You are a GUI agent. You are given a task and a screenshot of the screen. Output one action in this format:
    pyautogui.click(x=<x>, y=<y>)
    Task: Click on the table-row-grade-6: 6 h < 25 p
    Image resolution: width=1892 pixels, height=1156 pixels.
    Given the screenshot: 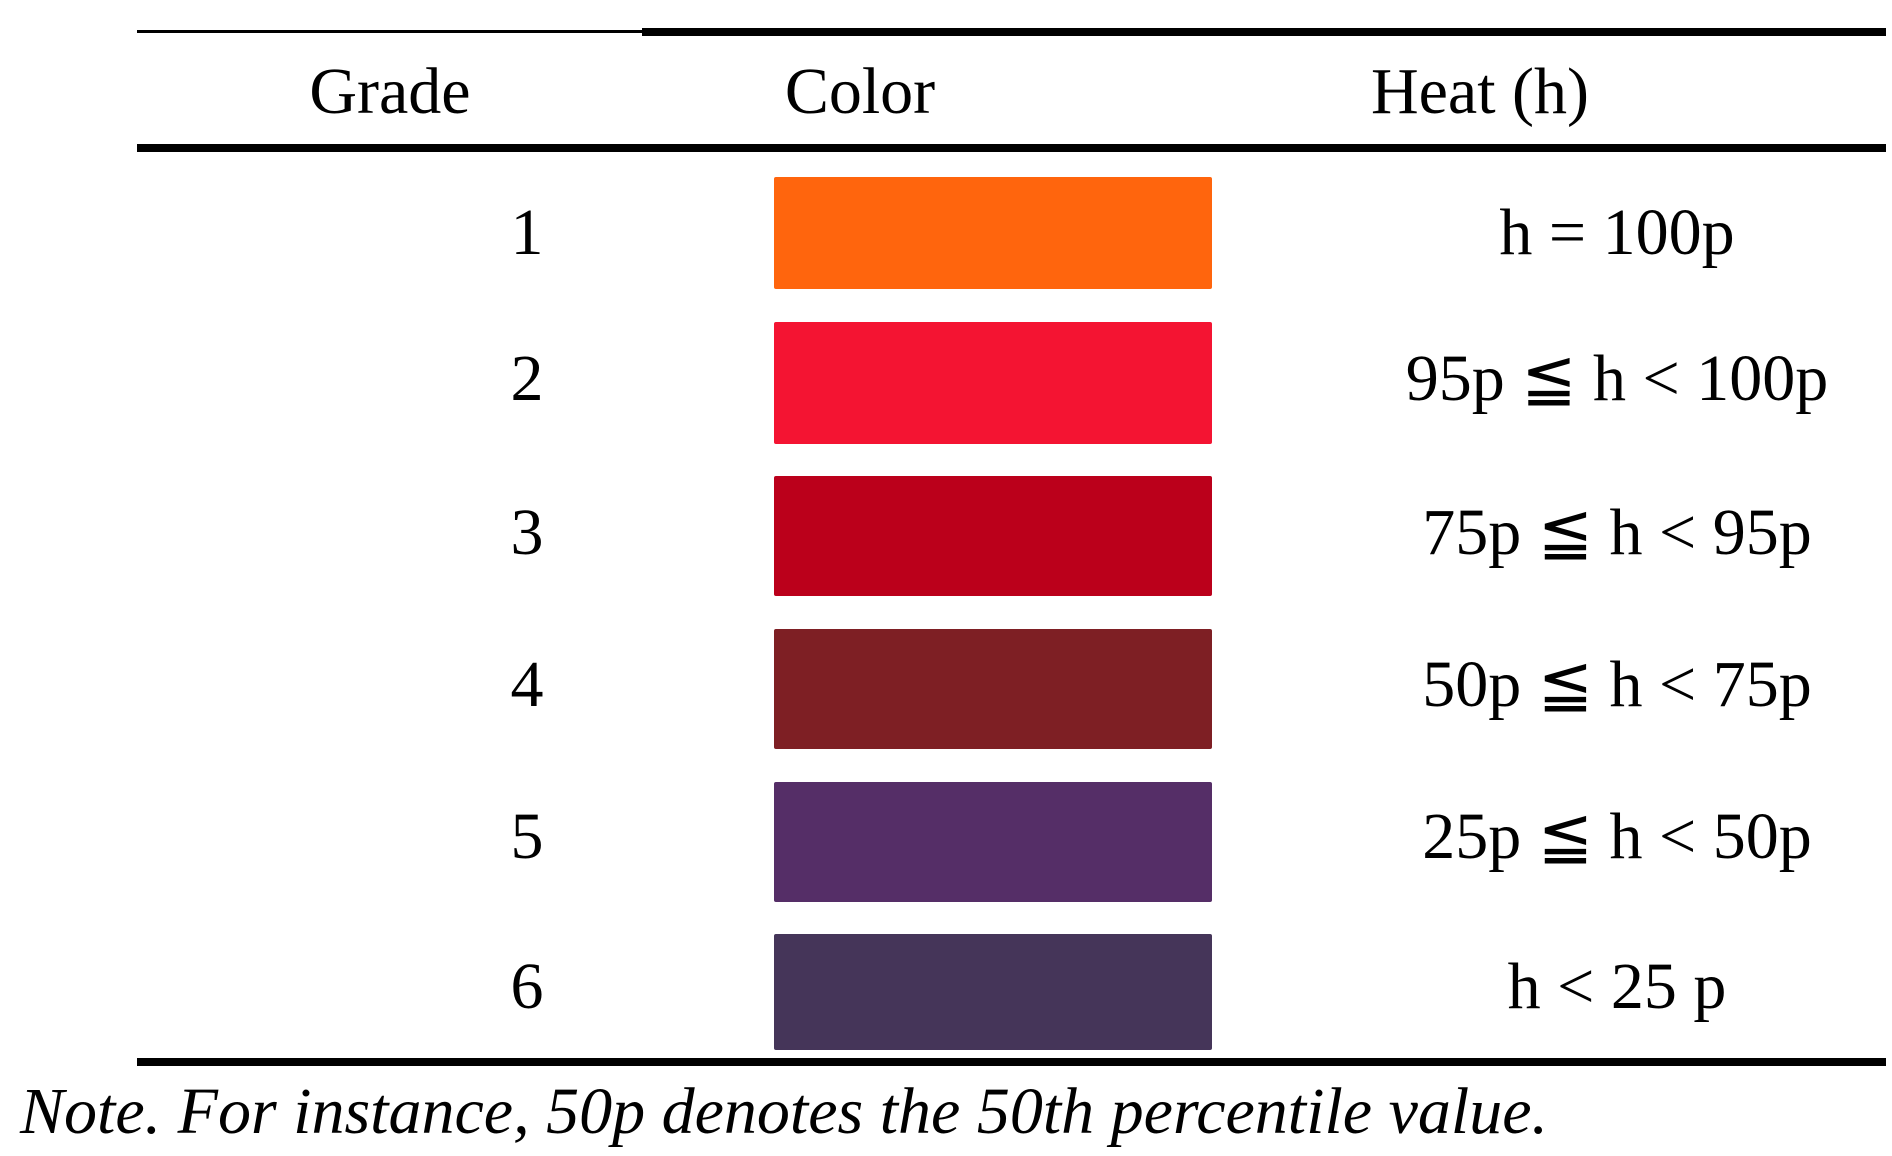 What is the action you would take?
    pyautogui.click(x=1011, y=987)
    